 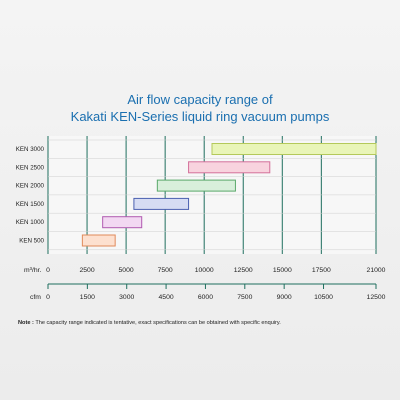 I want to click on x-primary-tick-5000: 5000, so click(x=126, y=270).